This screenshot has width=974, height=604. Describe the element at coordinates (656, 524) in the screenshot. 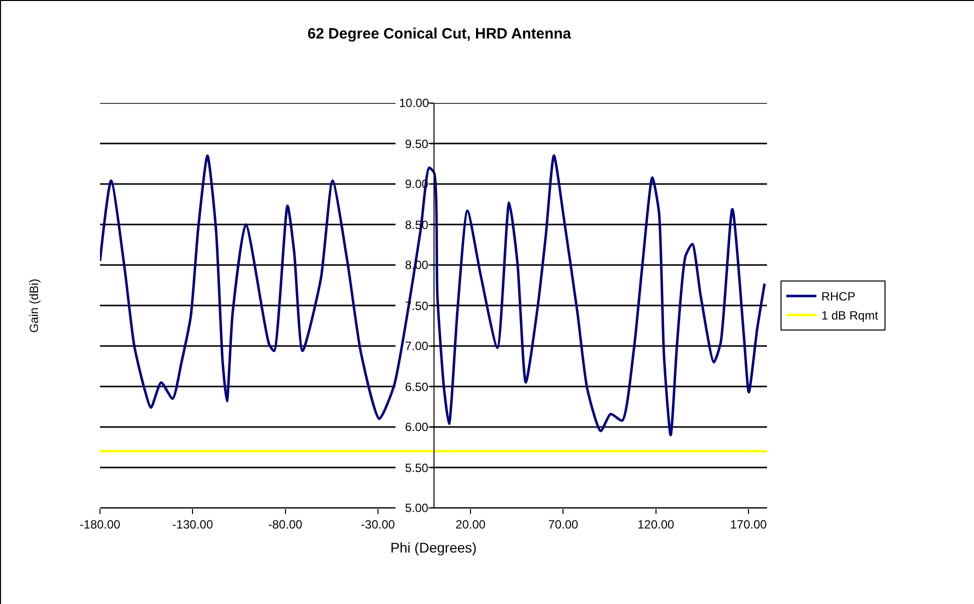

I see `x-tick-label: 120.00` at that location.